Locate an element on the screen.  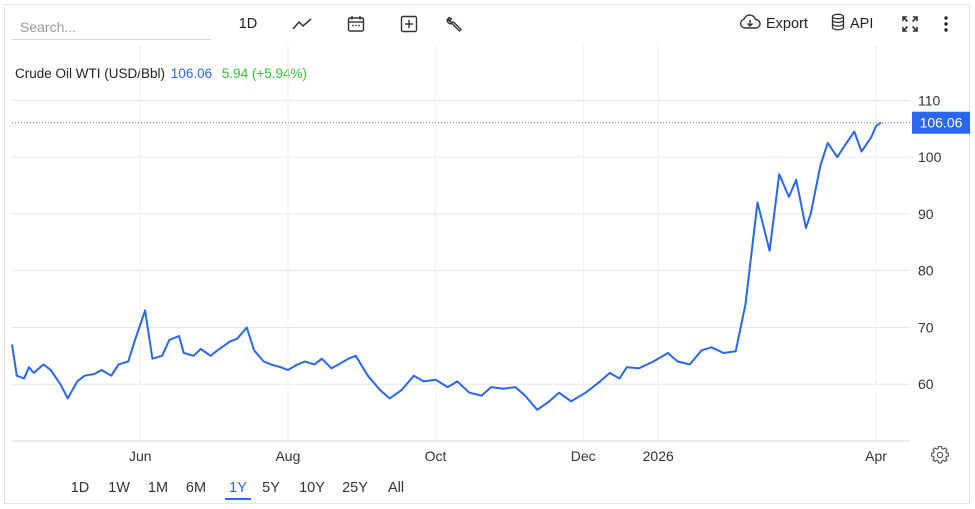
x-tick-label: Jun is located at coordinates (140, 456).